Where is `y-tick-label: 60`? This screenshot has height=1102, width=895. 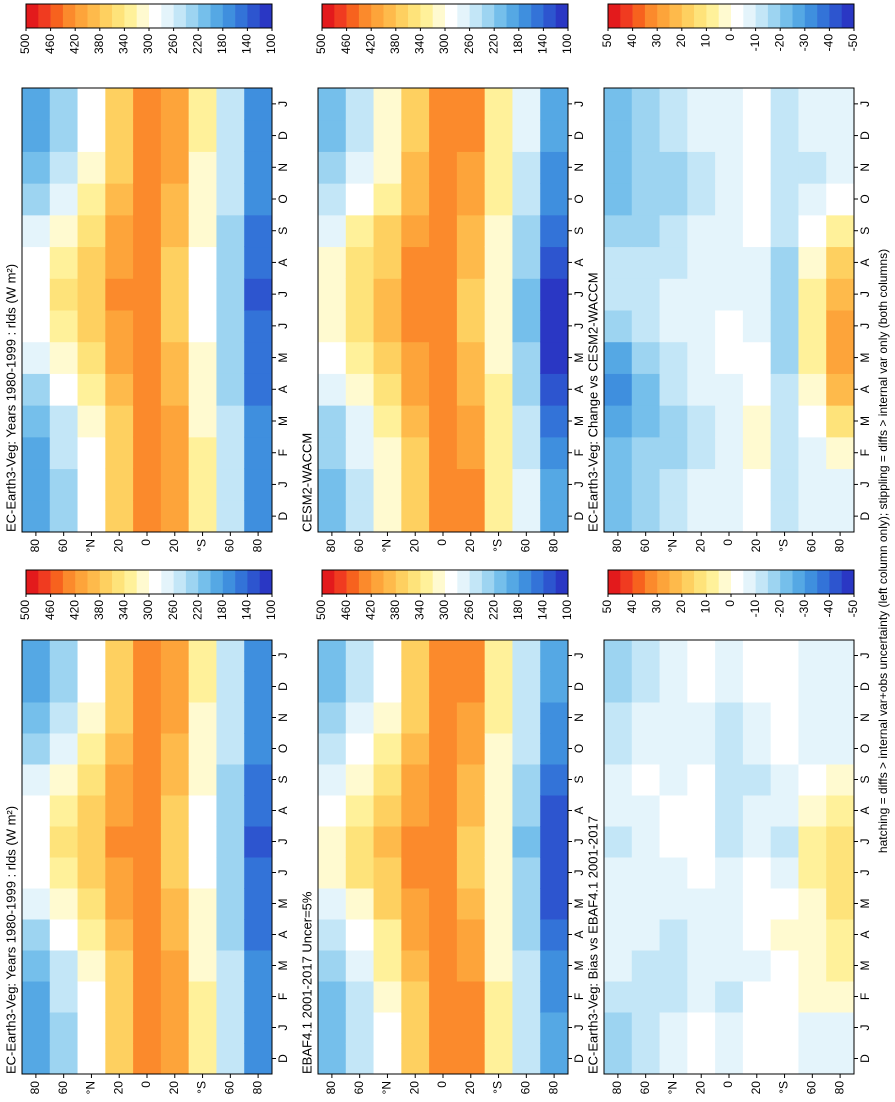
y-tick-label: 60 is located at coordinates (63, 546).